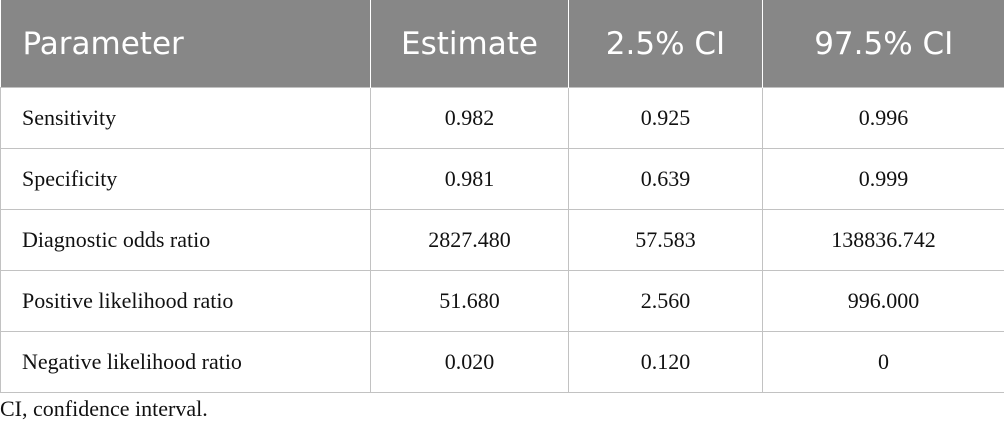 This screenshot has height=440, width=1004. I want to click on parameter-cell: Sensitivity, so click(185, 118).